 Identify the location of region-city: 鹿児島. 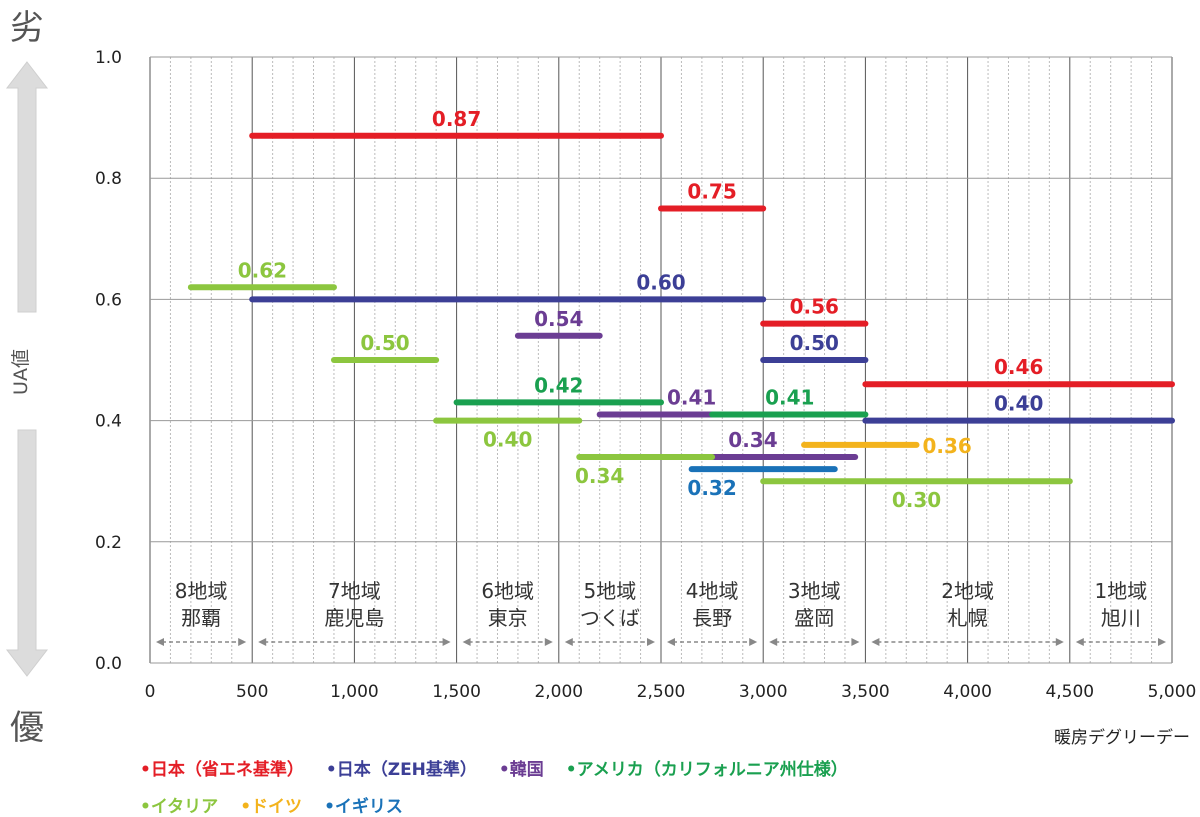
(354, 618).